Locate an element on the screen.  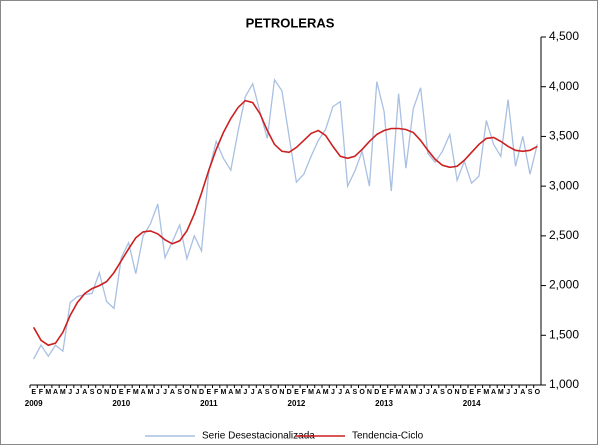
y-tick-label: 2,000 is located at coordinates (564, 285).